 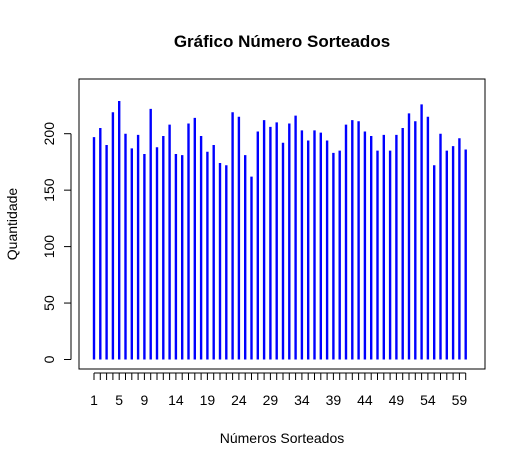 I want to click on x-tick-label: 59, so click(x=460, y=400).